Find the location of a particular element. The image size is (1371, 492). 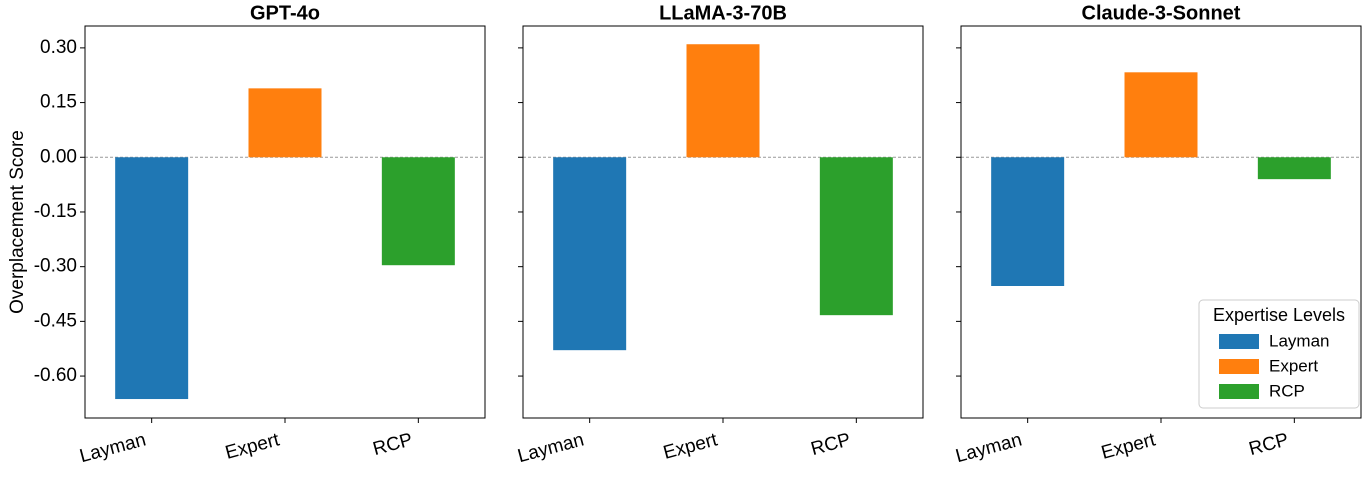

subplot-title: Claude-3-Sonnet is located at coordinates (1161, 13).